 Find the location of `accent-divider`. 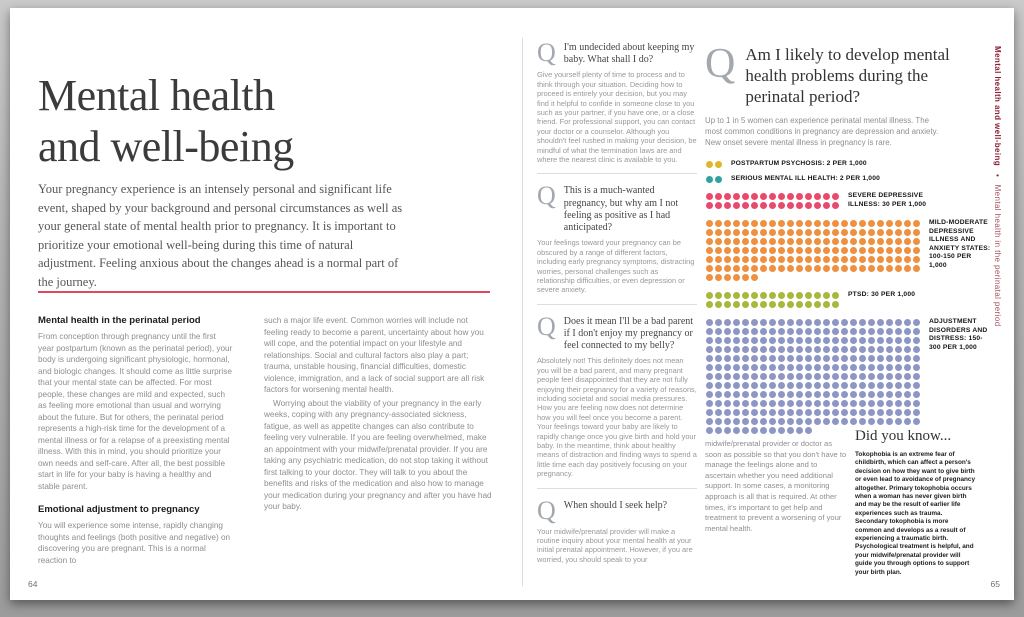

accent-divider is located at coordinates (264, 292).